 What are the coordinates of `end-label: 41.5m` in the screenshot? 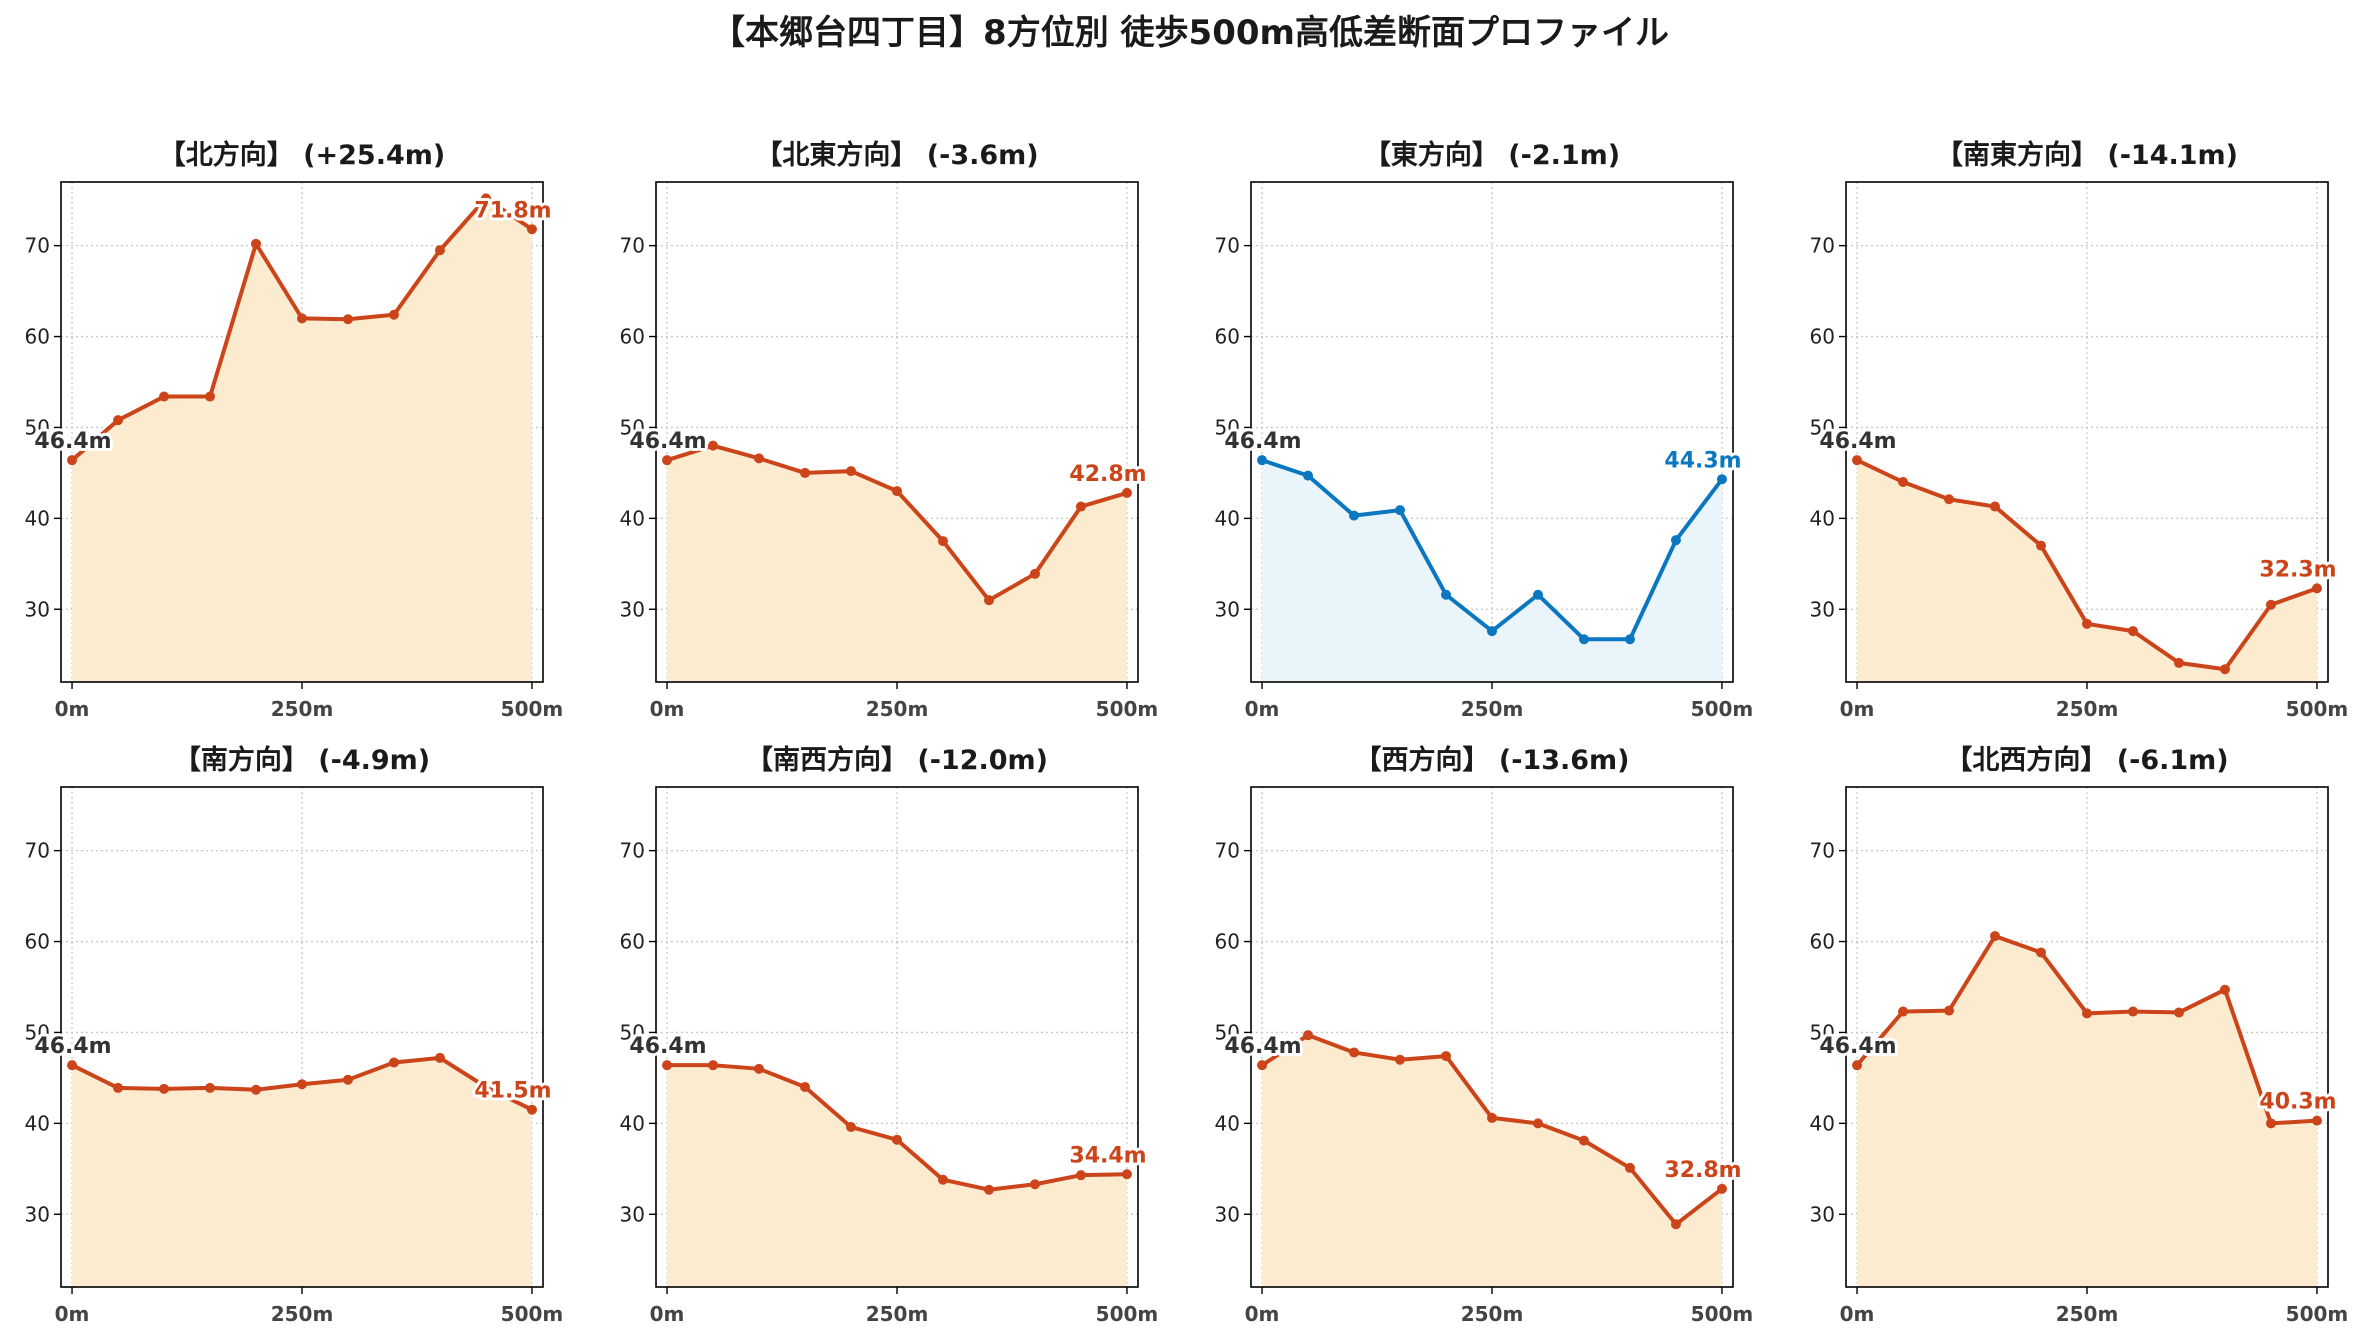 It's located at (512, 1091).